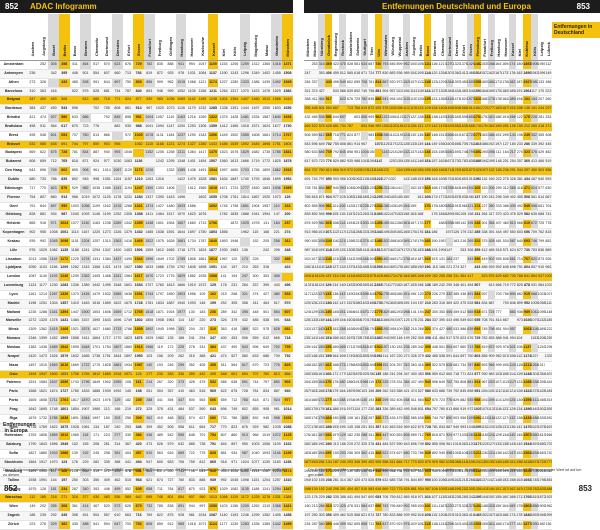 This screenshot has height=530, width=600. I want to click on distance-cell: 594, so click(107, 525).